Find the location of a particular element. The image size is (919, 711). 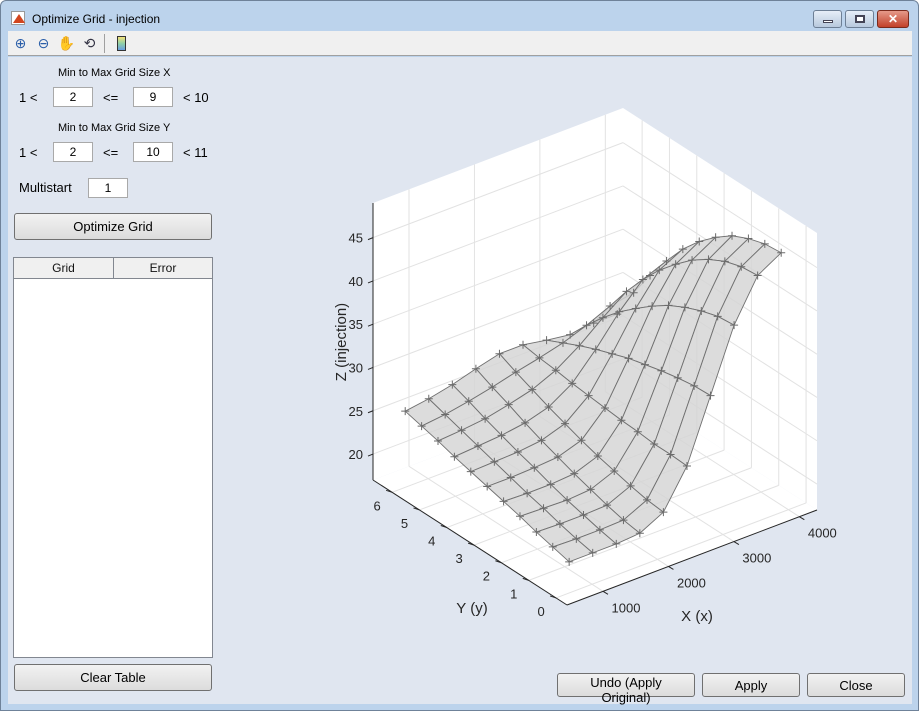

grid-y-max-input is located at coordinates (153, 152).